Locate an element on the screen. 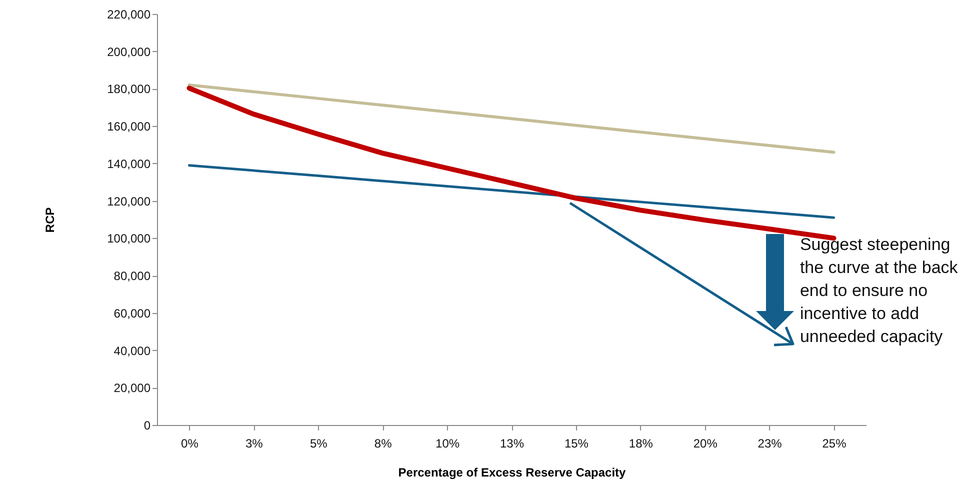 The height and width of the screenshot is (485, 974). y-axis-title: RCP is located at coordinates (50, 220).